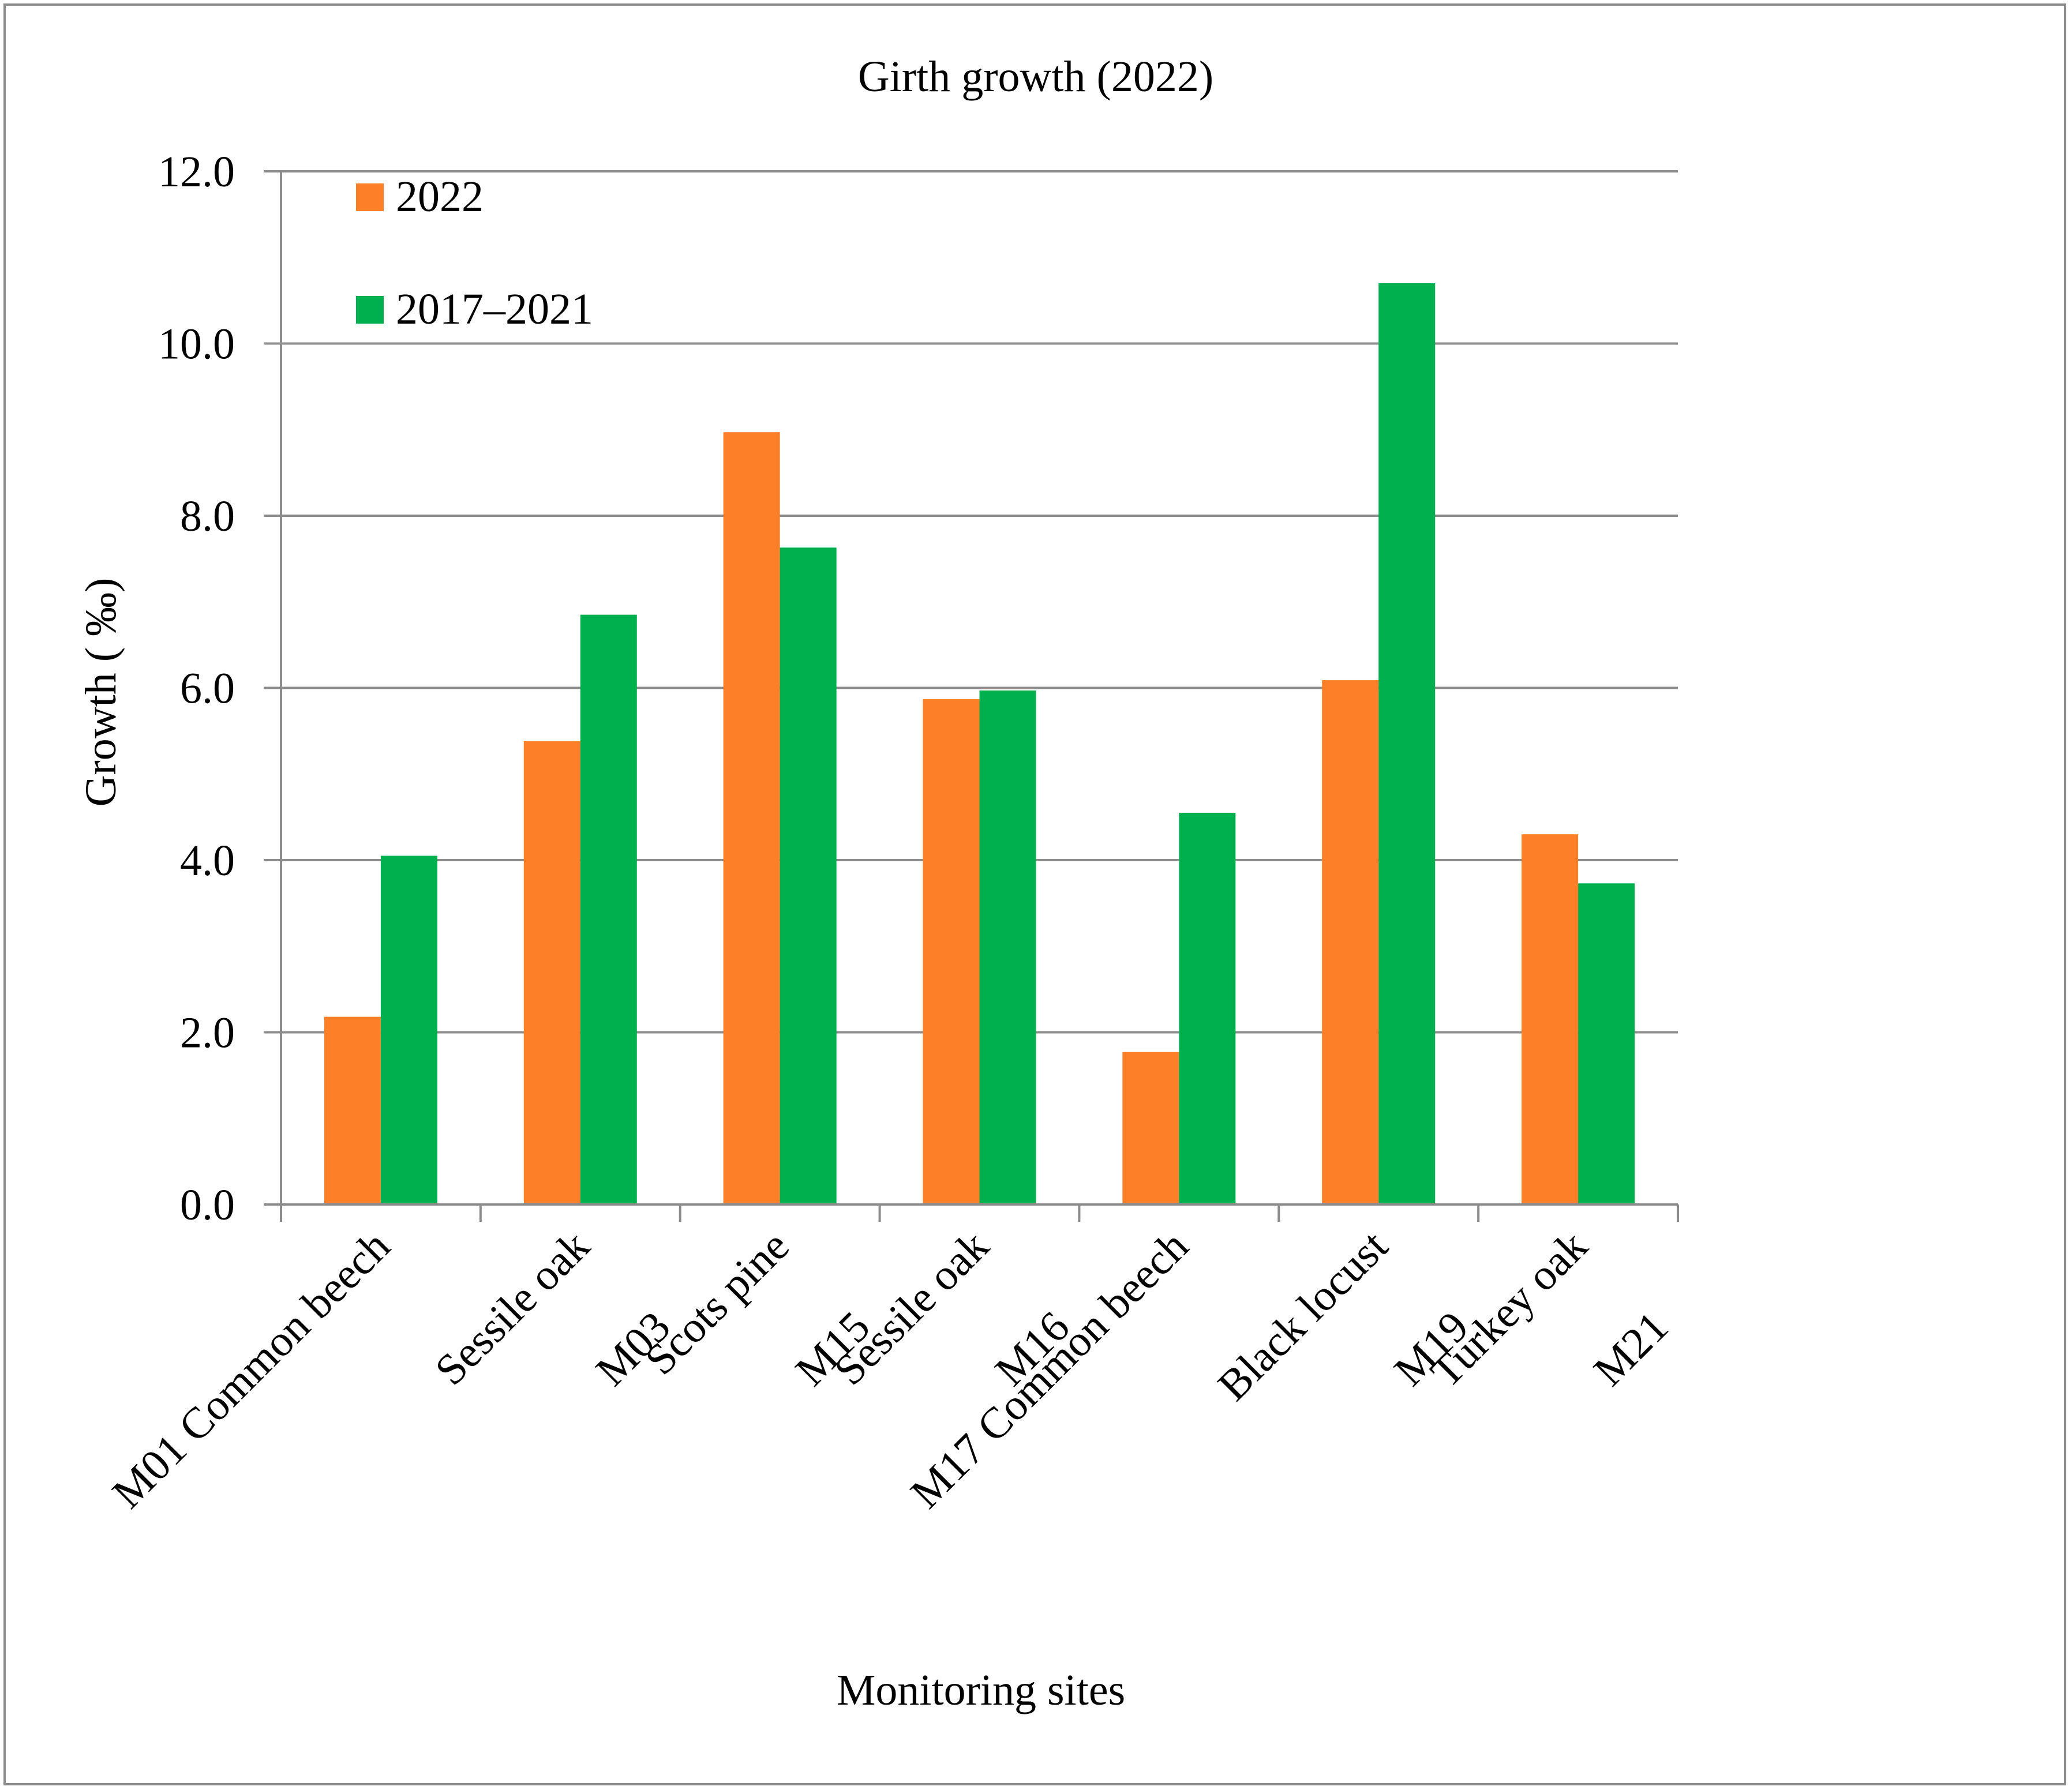 The image size is (2072, 1790). Describe the element at coordinates (101, 692) in the screenshot. I see `y-axis-label: Growth ( ‰)` at that location.